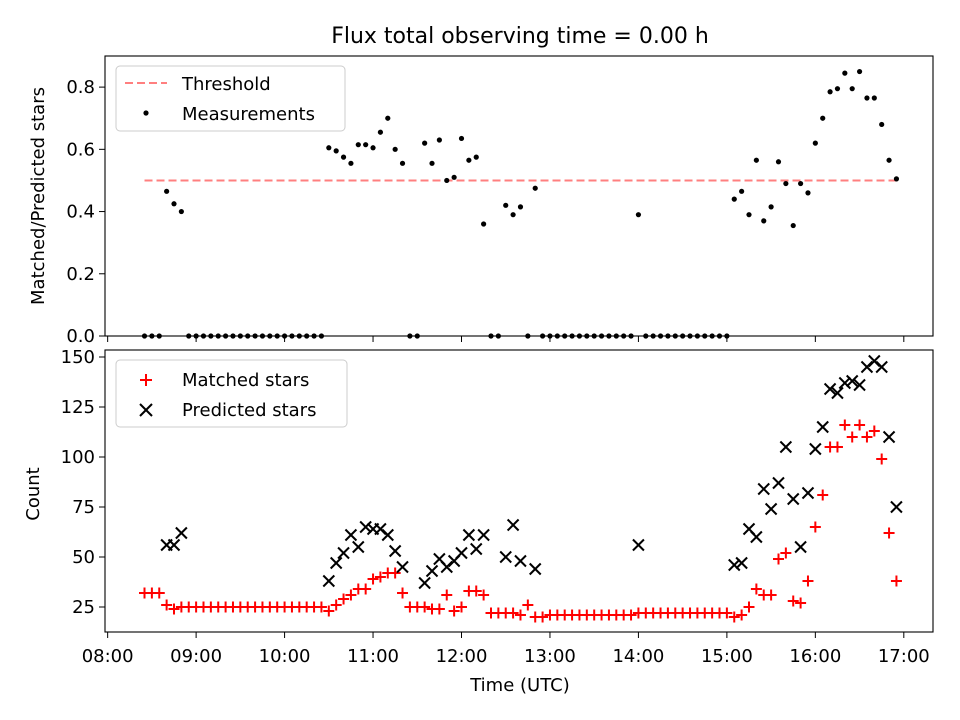 The width and height of the screenshot is (960, 720). Describe the element at coordinates (85, 212) in the screenshot. I see `top-y-ticks: 0.0 0.2 0.4 0.6 0.8` at that location.